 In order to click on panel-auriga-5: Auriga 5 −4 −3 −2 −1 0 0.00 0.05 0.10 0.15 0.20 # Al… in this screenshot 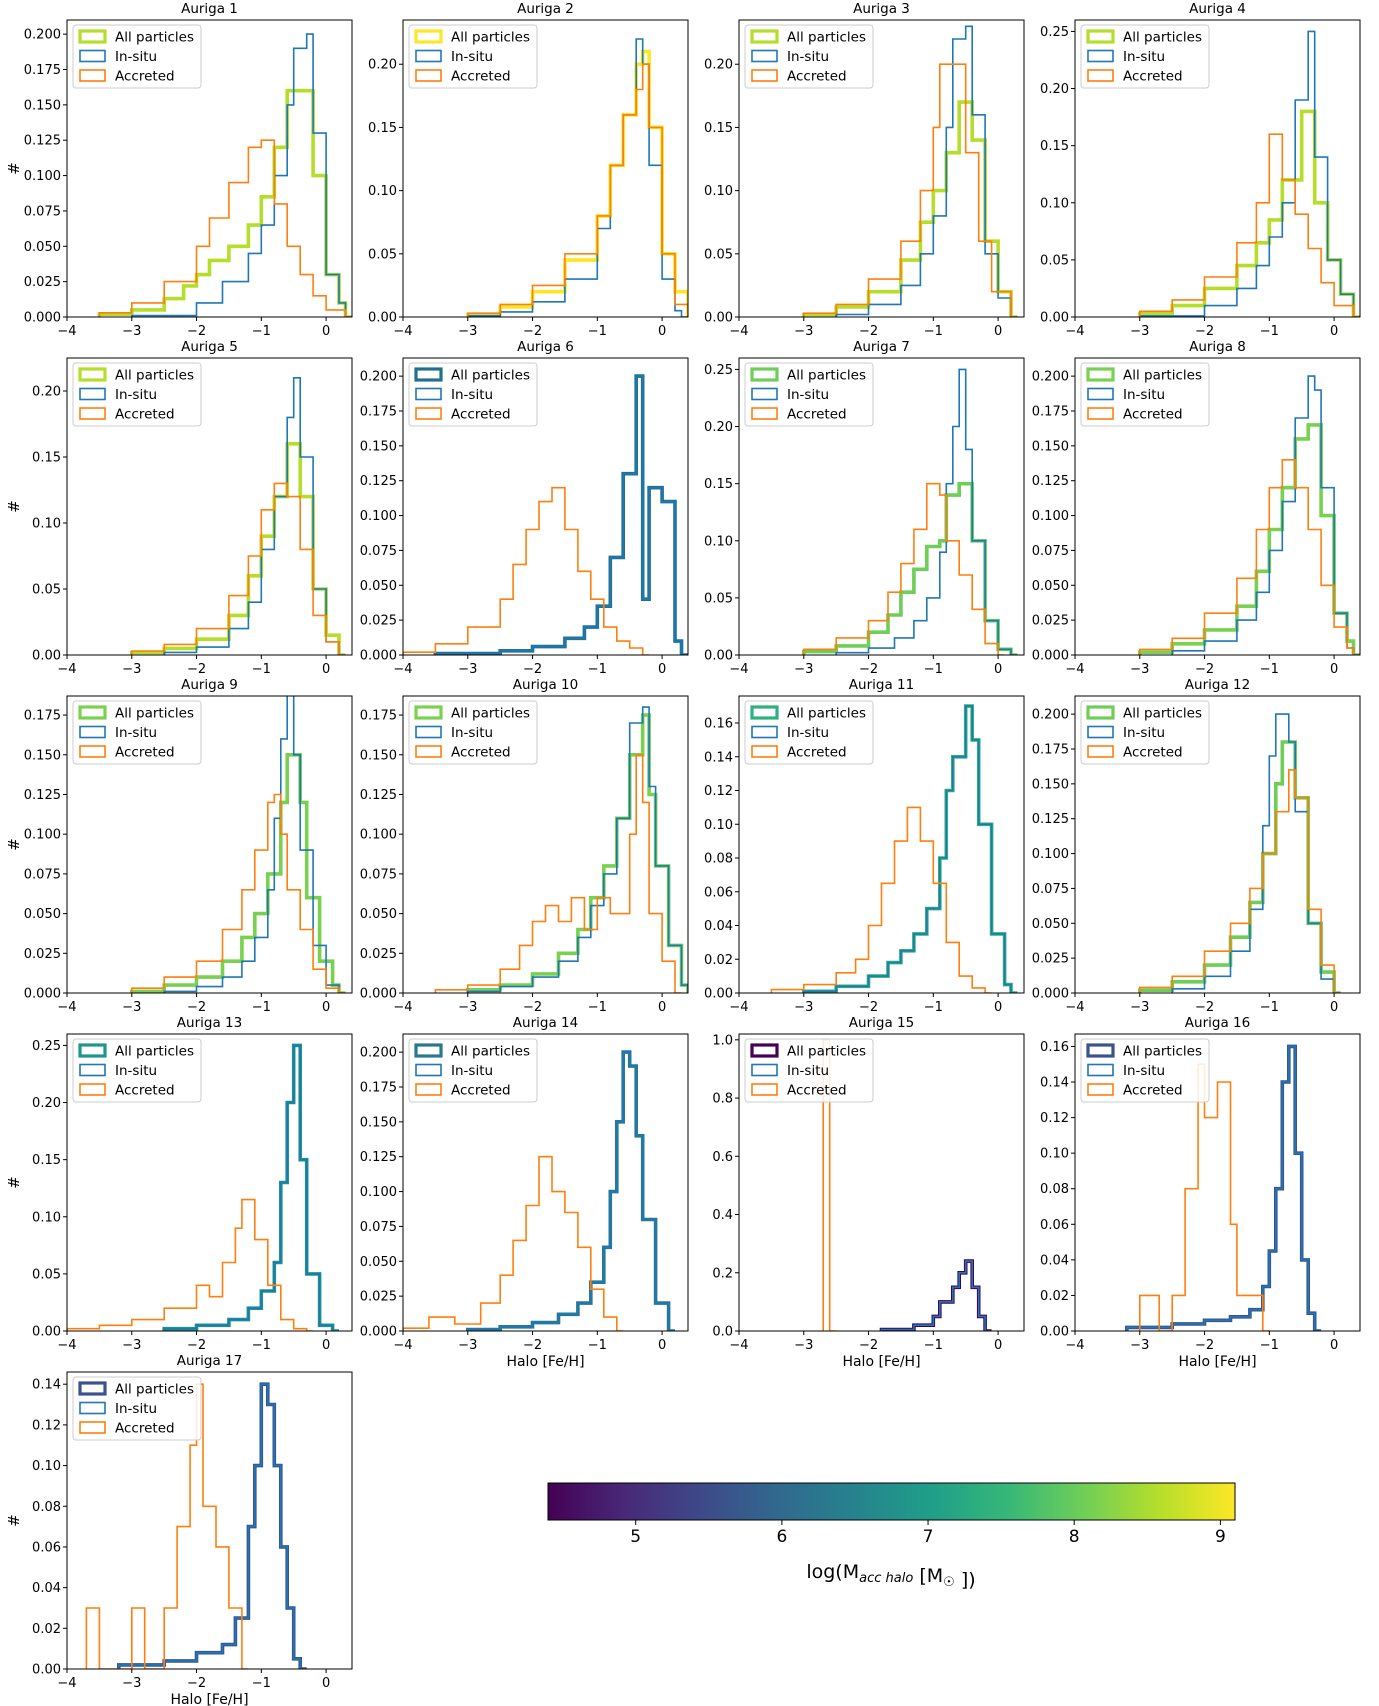, I will do `click(179, 508)`.